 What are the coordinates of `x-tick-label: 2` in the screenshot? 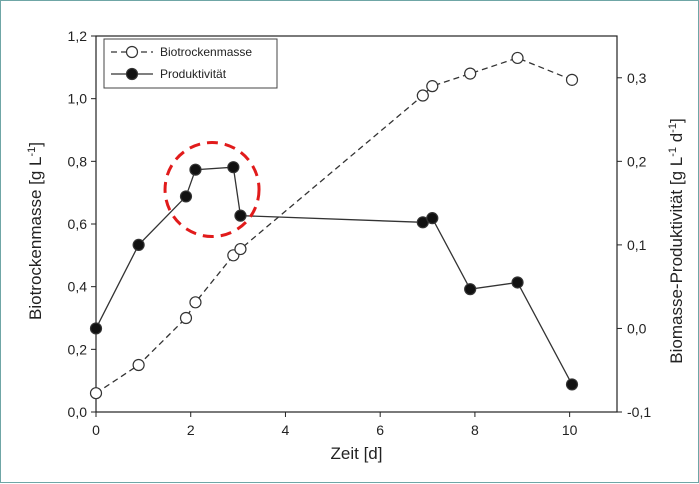 It's located at (191, 430).